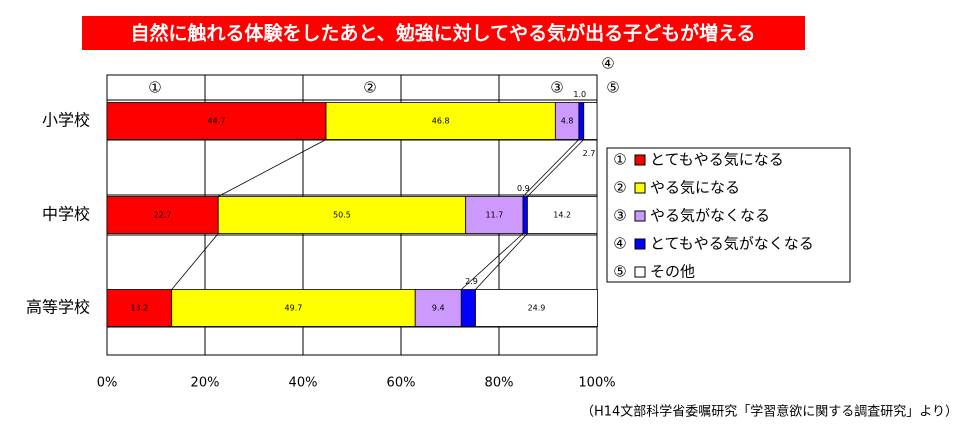 The image size is (967, 441). What do you see at coordinates (369, 88) in the screenshot?
I see `series-symbol: ②` at bounding box center [369, 88].